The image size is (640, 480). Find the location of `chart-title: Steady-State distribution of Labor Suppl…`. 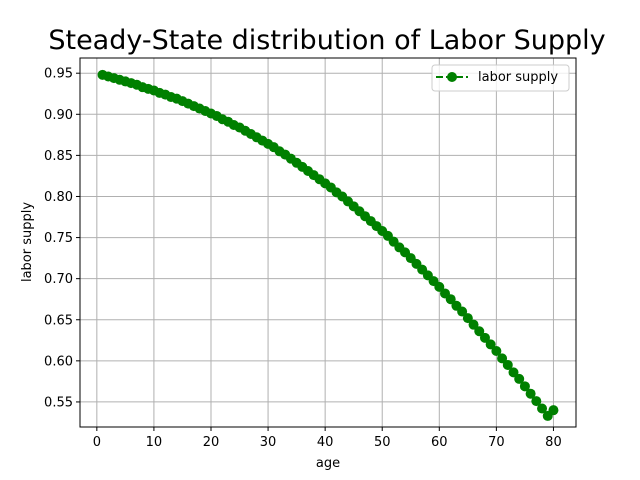

chart-title: Steady-State distribution of Labor Suppl… is located at coordinates (326, 40).